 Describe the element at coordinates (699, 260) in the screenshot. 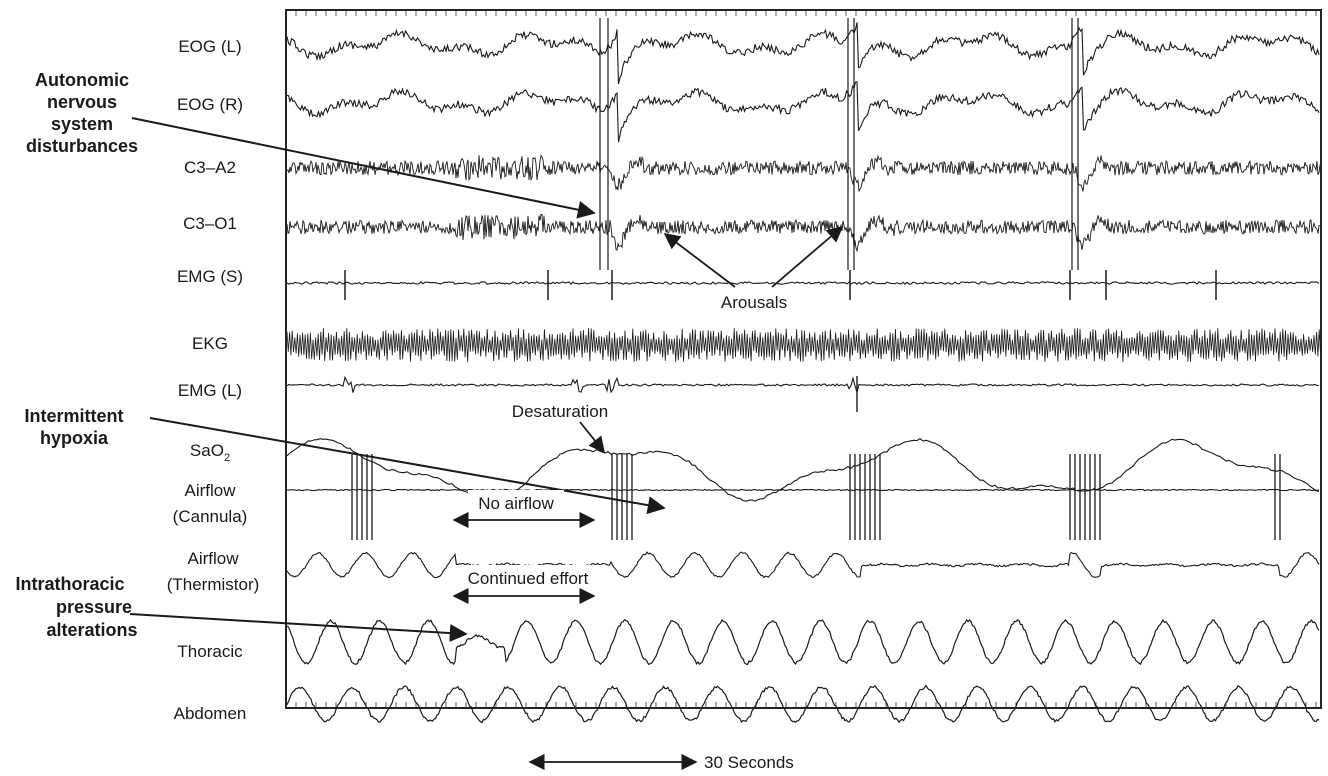

I see `arousals-arrow-left` at that location.